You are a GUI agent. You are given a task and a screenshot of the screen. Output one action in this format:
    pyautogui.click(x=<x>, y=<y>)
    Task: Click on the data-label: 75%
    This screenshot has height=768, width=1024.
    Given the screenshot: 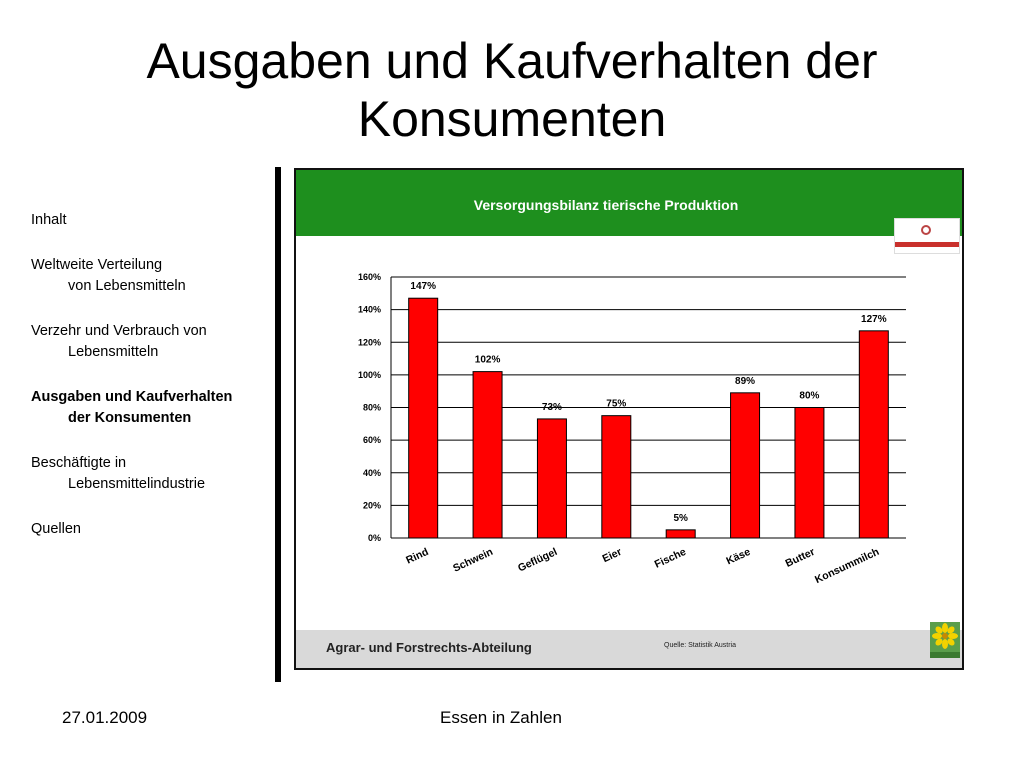 What is the action you would take?
    pyautogui.click(x=616, y=404)
    